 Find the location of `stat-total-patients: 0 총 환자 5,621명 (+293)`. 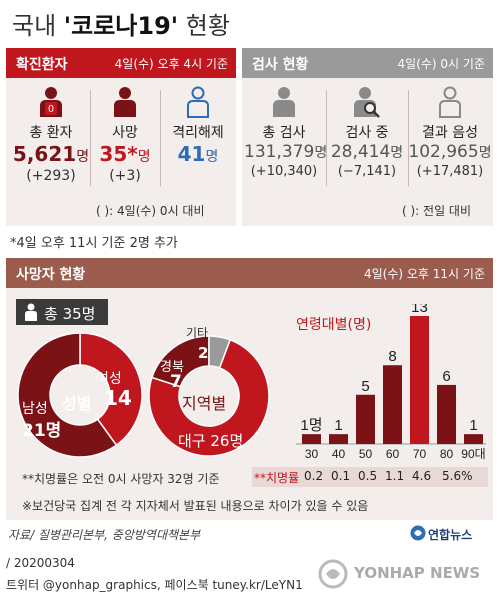

stat-total-patients: 0 총 환자 5,621명 (+293) is located at coordinates (51, 135).